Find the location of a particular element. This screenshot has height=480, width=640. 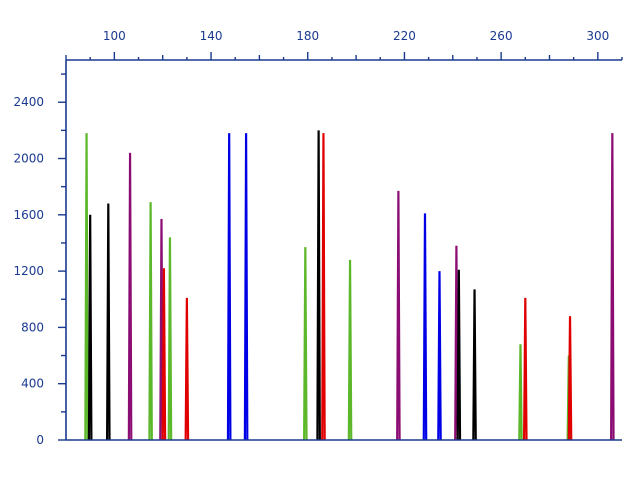

y-tick-label: 0 is located at coordinates (40, 440).